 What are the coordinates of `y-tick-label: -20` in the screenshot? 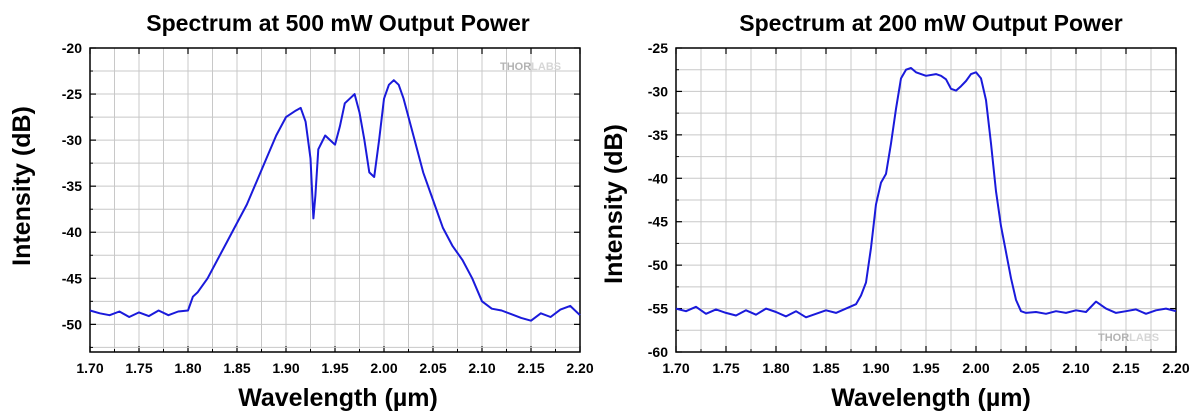 It's located at (72, 48).